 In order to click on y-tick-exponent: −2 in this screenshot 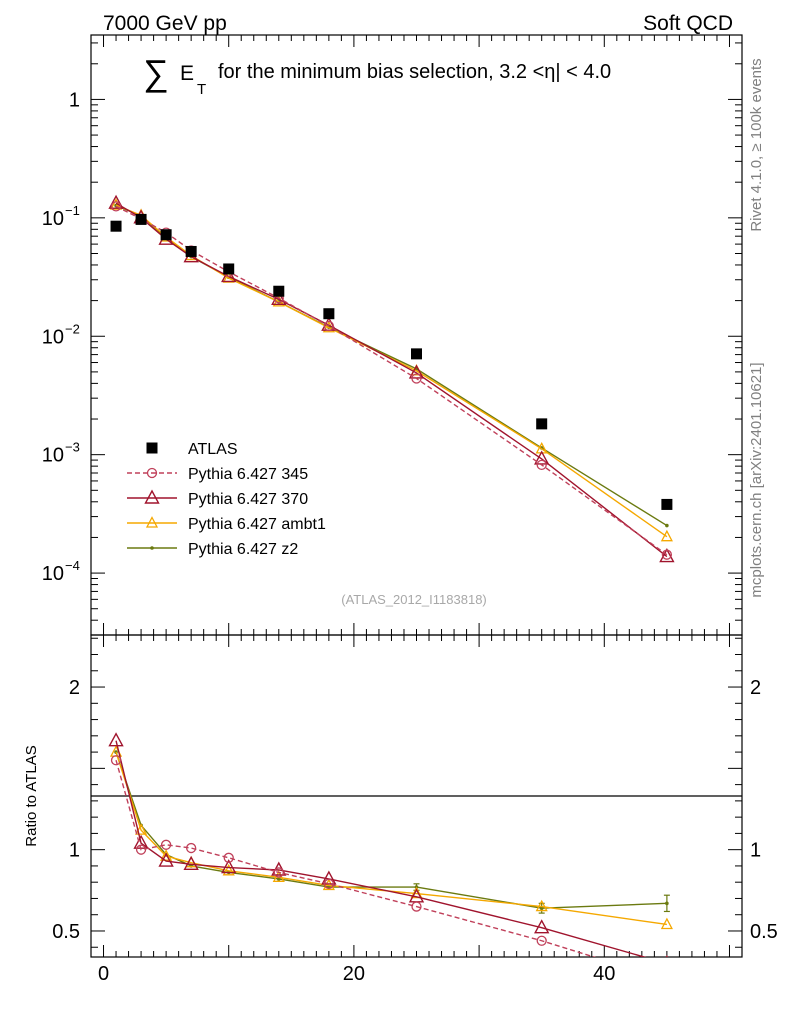, I will do `click(72, 328)`.